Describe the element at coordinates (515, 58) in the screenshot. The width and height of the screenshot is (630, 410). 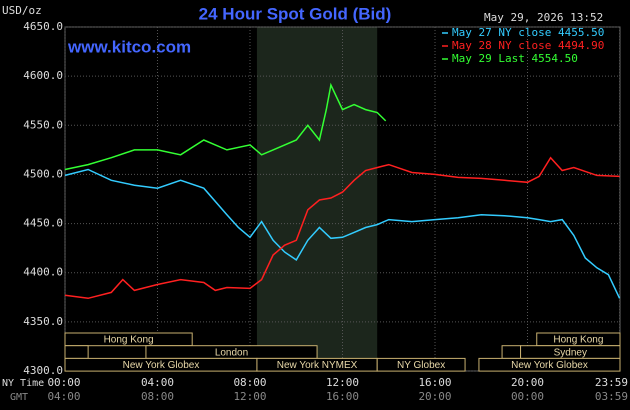
I see `legend-label: May 29 Last 4554.50` at that location.